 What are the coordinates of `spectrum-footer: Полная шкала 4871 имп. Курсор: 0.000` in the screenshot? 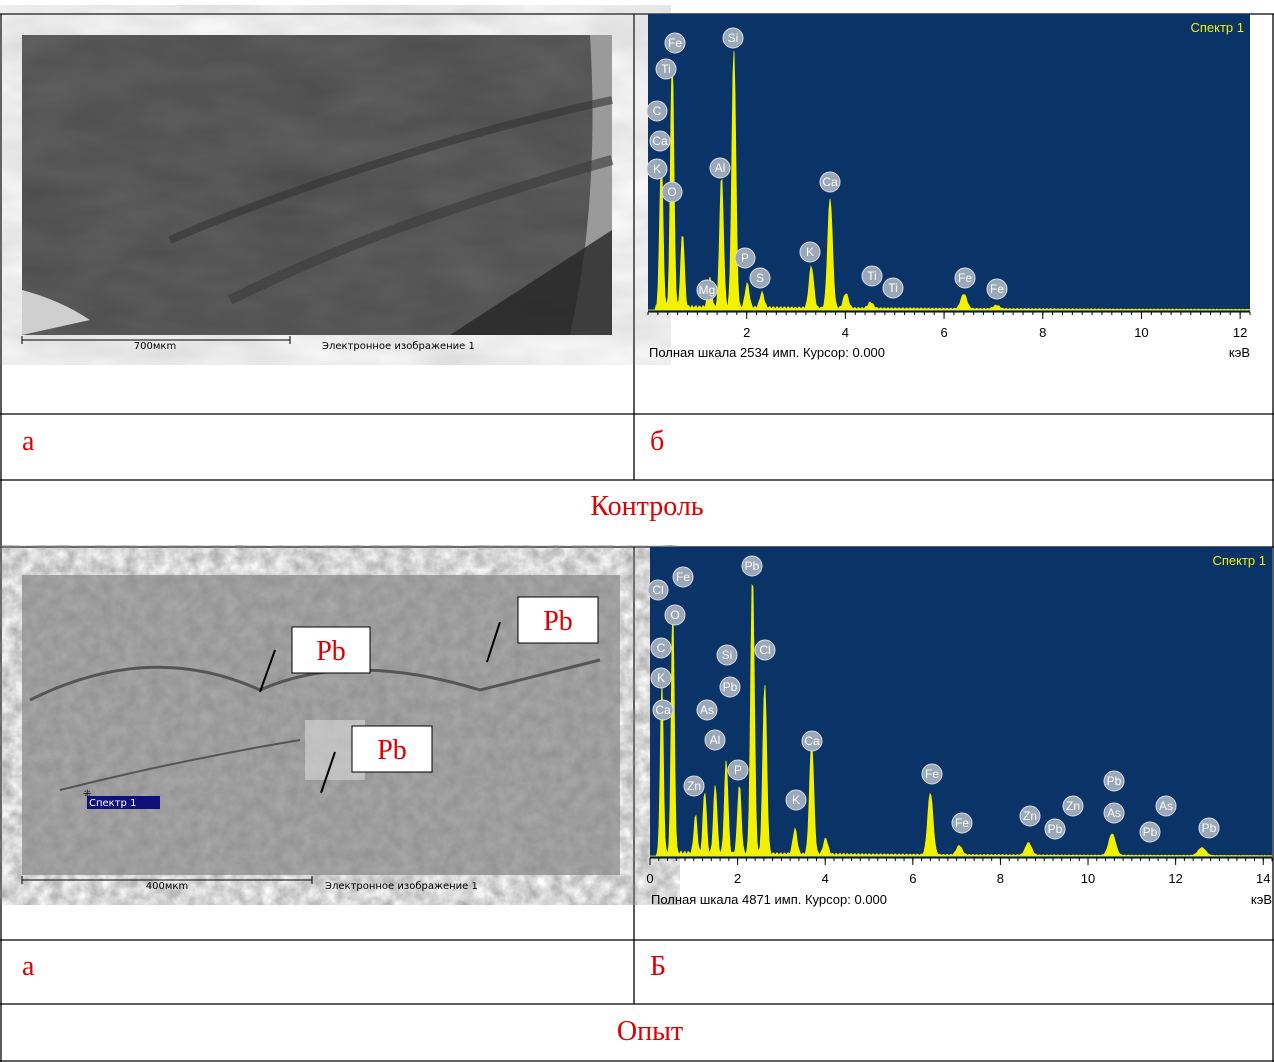 It's located at (769, 899).